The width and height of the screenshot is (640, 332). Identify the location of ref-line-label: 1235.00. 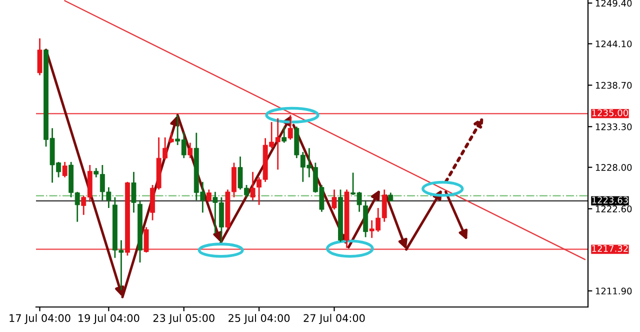
(610, 112).